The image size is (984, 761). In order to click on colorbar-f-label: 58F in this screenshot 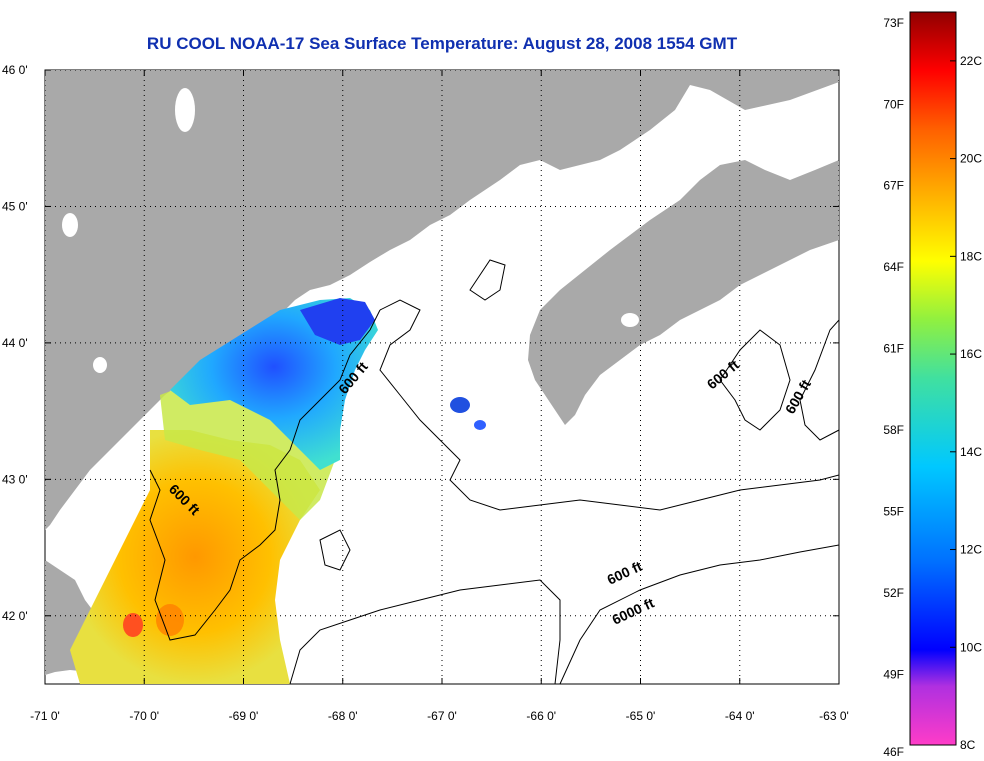, I will do `click(893, 430)`.